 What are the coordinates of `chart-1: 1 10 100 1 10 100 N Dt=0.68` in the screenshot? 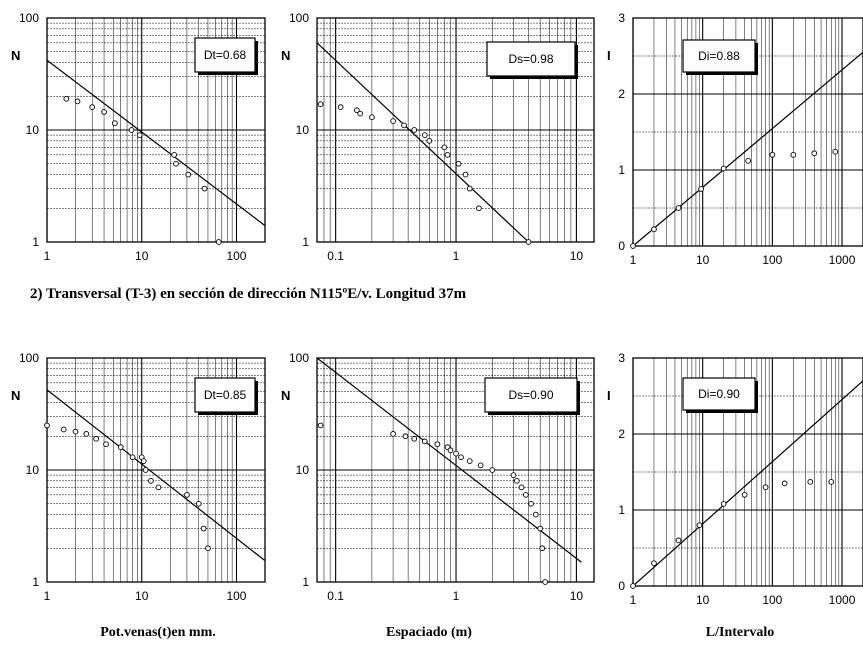 It's located at (138, 137).